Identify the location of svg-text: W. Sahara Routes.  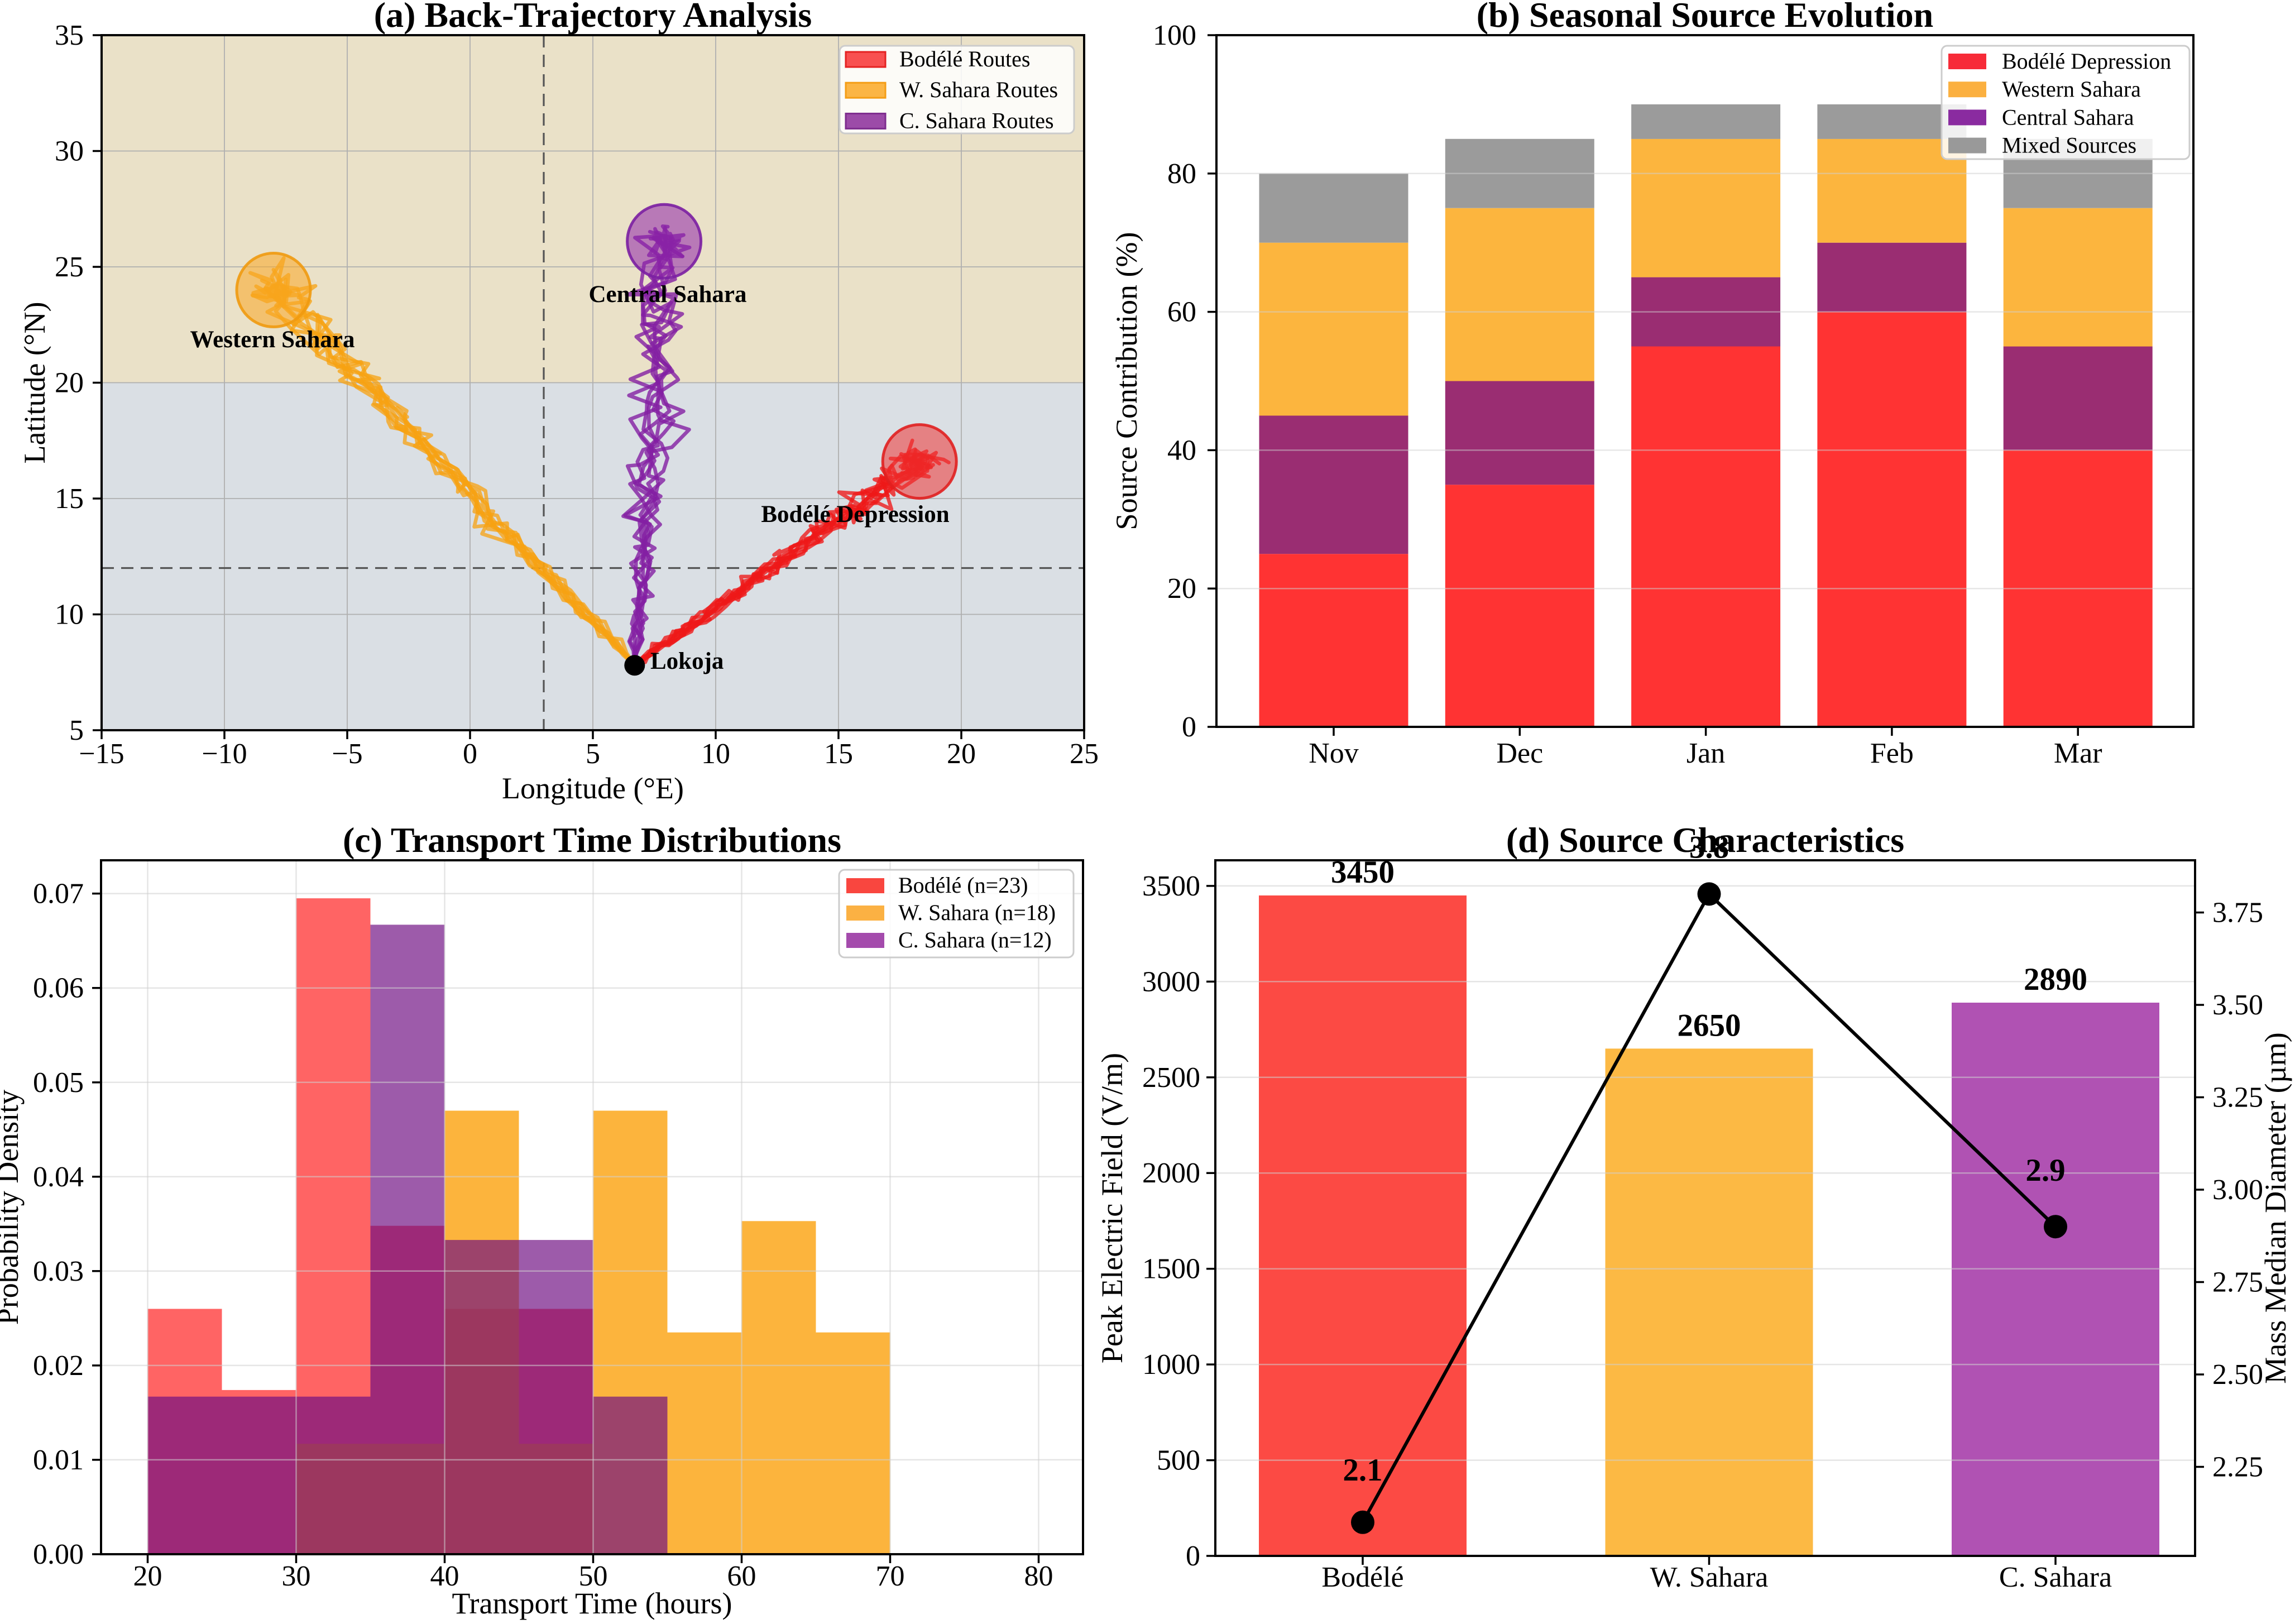
(978, 89).